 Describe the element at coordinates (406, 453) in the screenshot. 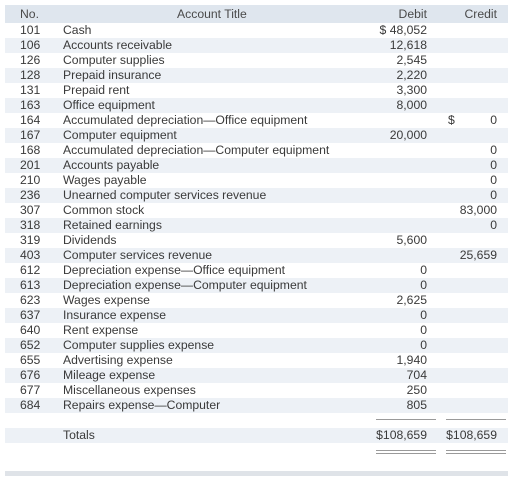

I see `debit-double-underline-bottom` at that location.